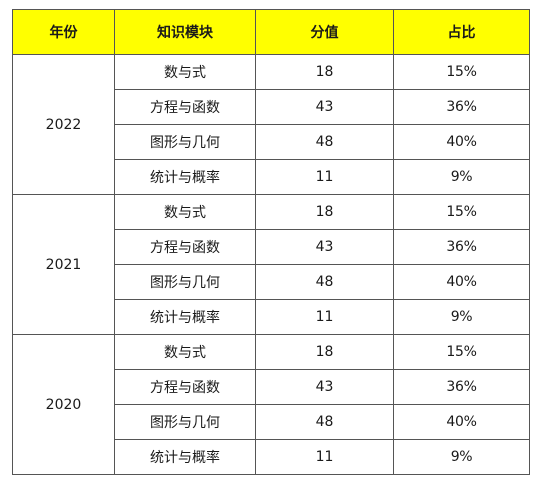 The height and width of the screenshot is (485, 542). What do you see at coordinates (461, 32) in the screenshot?
I see `header-ratio: 占比` at bounding box center [461, 32].